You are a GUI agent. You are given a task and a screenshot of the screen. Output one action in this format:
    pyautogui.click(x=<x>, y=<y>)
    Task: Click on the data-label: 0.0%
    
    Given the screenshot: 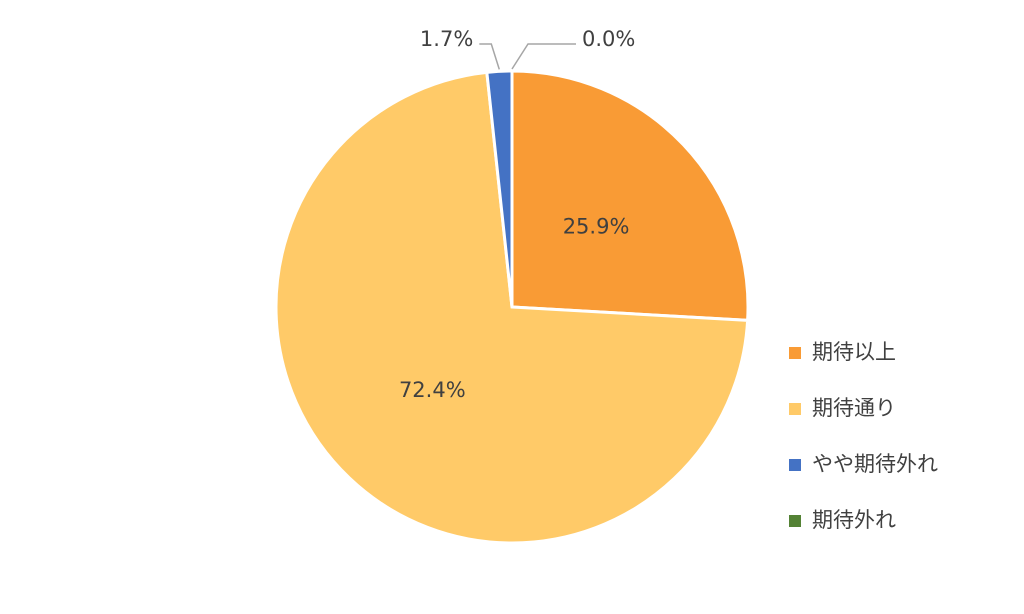 What is the action you would take?
    pyautogui.click(x=608, y=39)
    